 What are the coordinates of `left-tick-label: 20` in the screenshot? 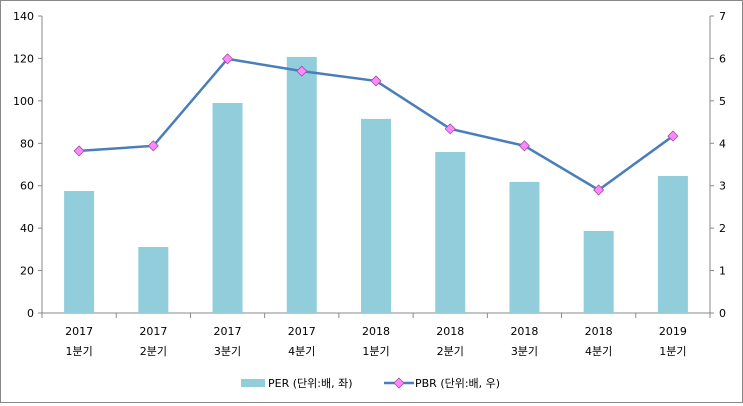 It's located at (27, 271).